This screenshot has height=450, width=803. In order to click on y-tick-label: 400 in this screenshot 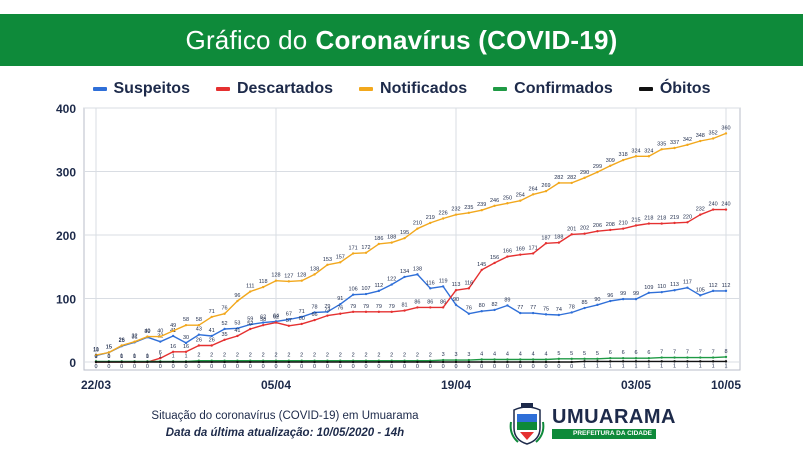, I will do `click(66, 109)`.